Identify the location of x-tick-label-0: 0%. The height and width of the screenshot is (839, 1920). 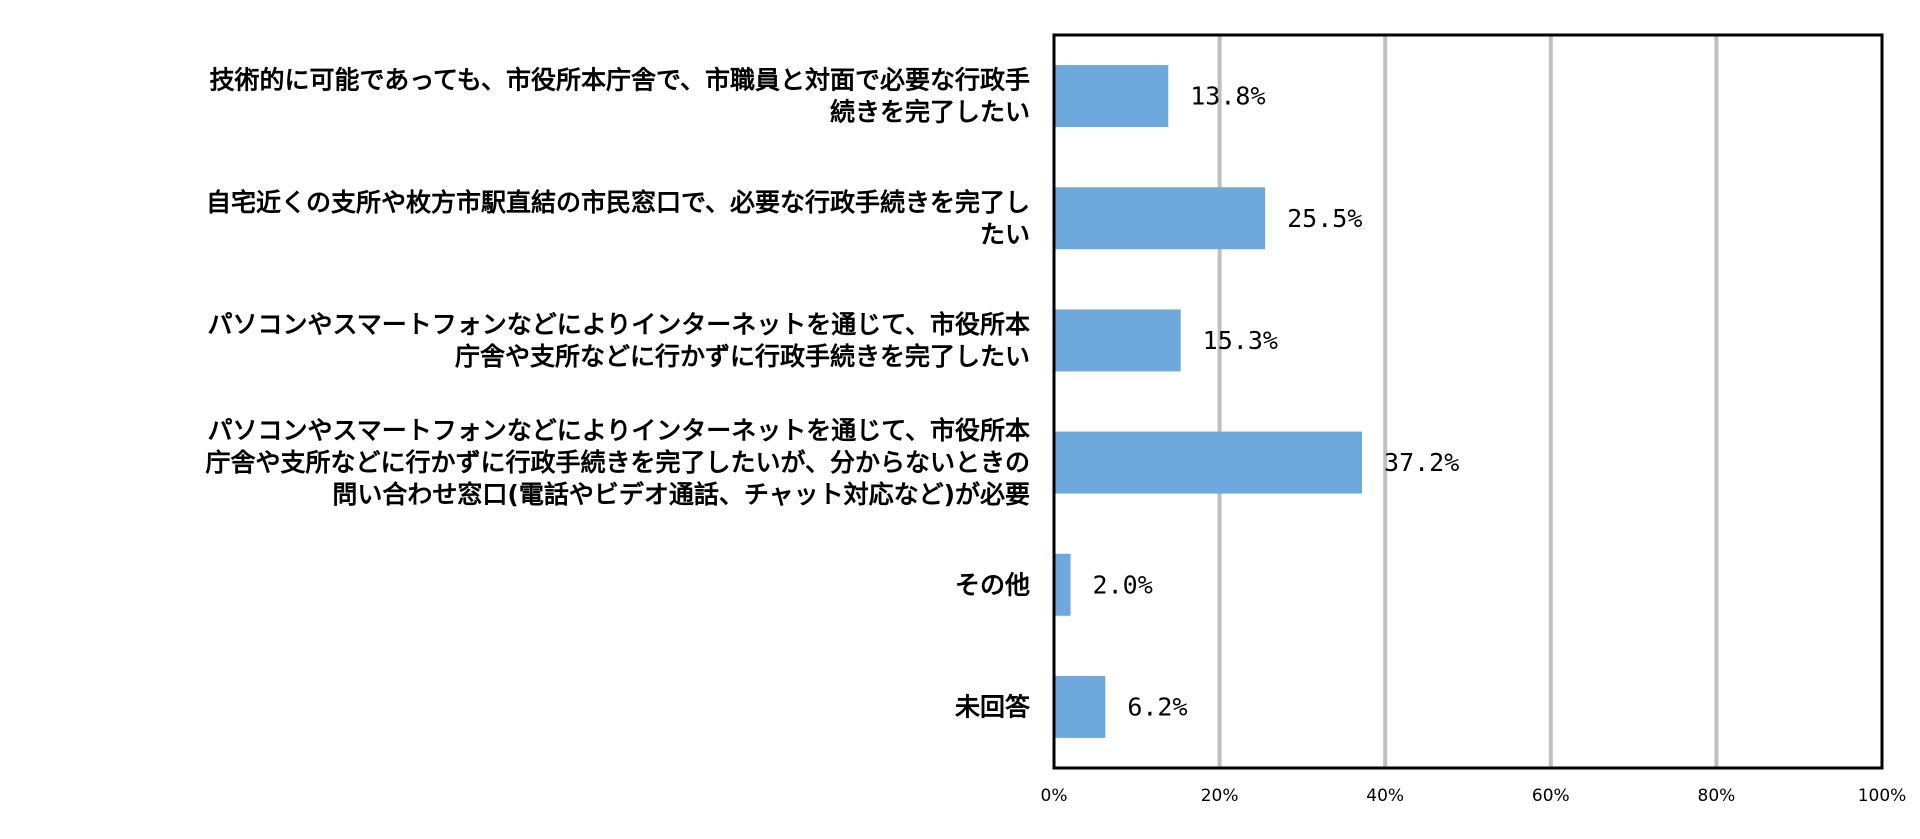
(1054, 796).